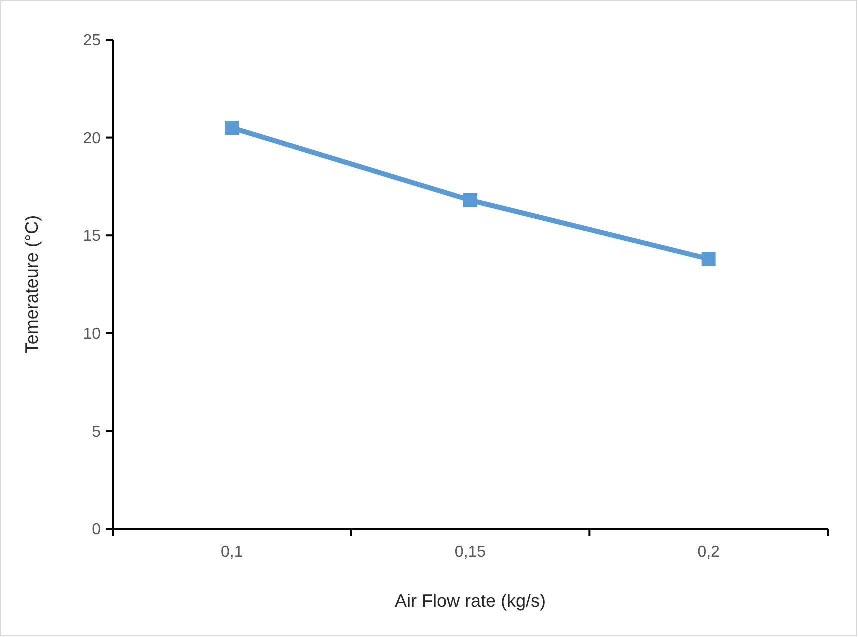 The image size is (858, 637). What do you see at coordinates (92, 41) in the screenshot?
I see `y-tick-label: 25` at bounding box center [92, 41].